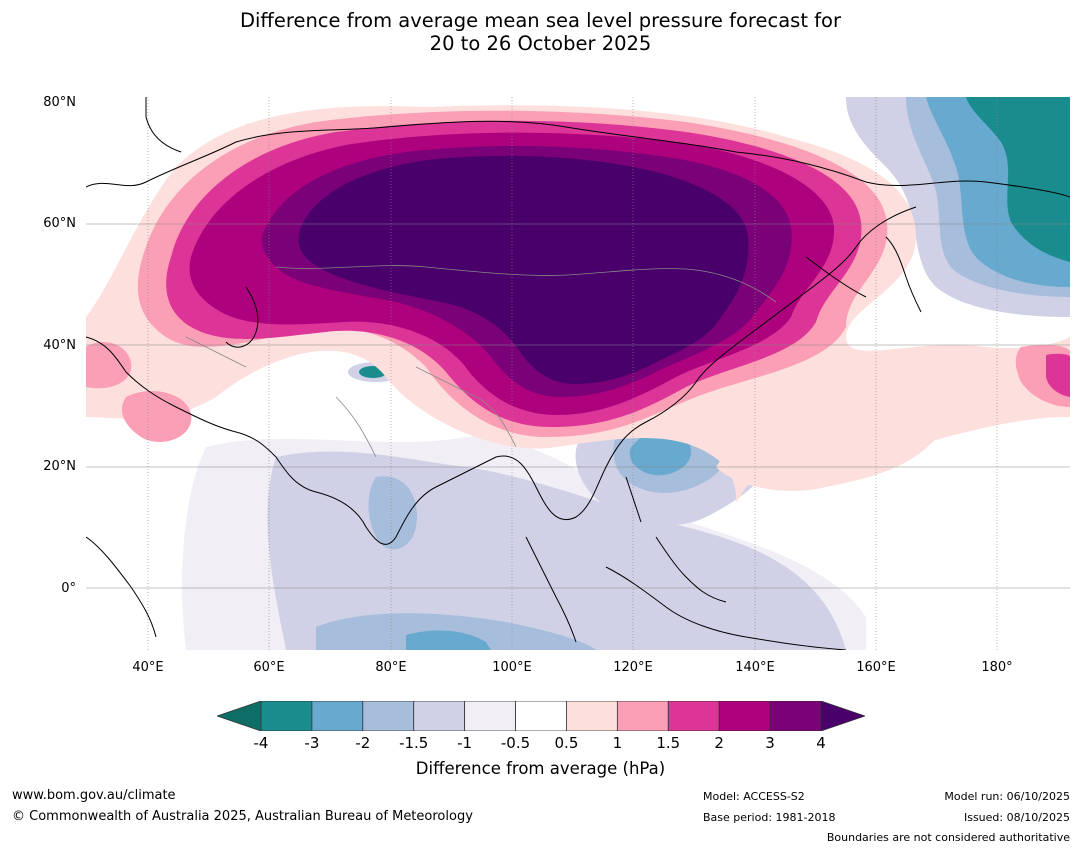 The height and width of the screenshot is (850, 1081). I want to click on colorbar-tick-label: -3, so click(312, 743).